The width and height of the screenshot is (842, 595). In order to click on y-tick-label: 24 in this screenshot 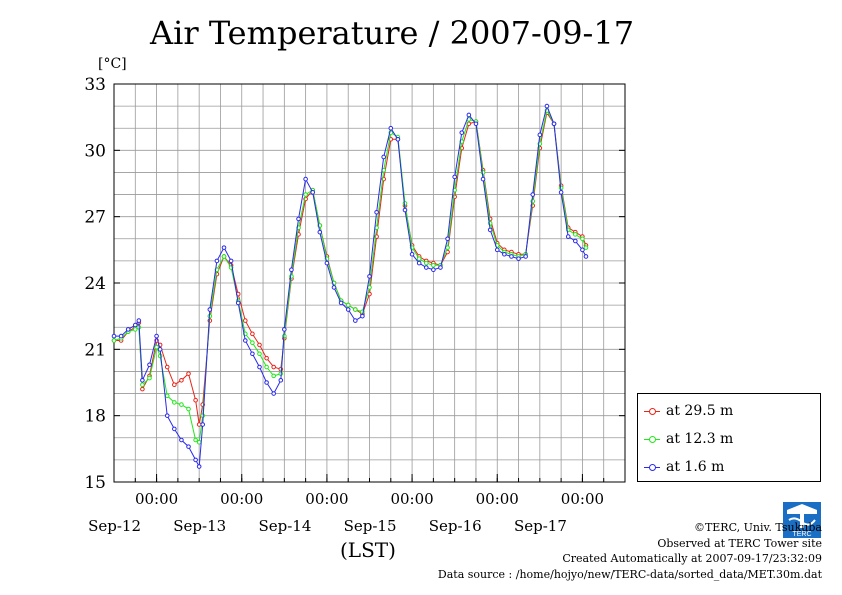, I will do `click(95, 284)`.